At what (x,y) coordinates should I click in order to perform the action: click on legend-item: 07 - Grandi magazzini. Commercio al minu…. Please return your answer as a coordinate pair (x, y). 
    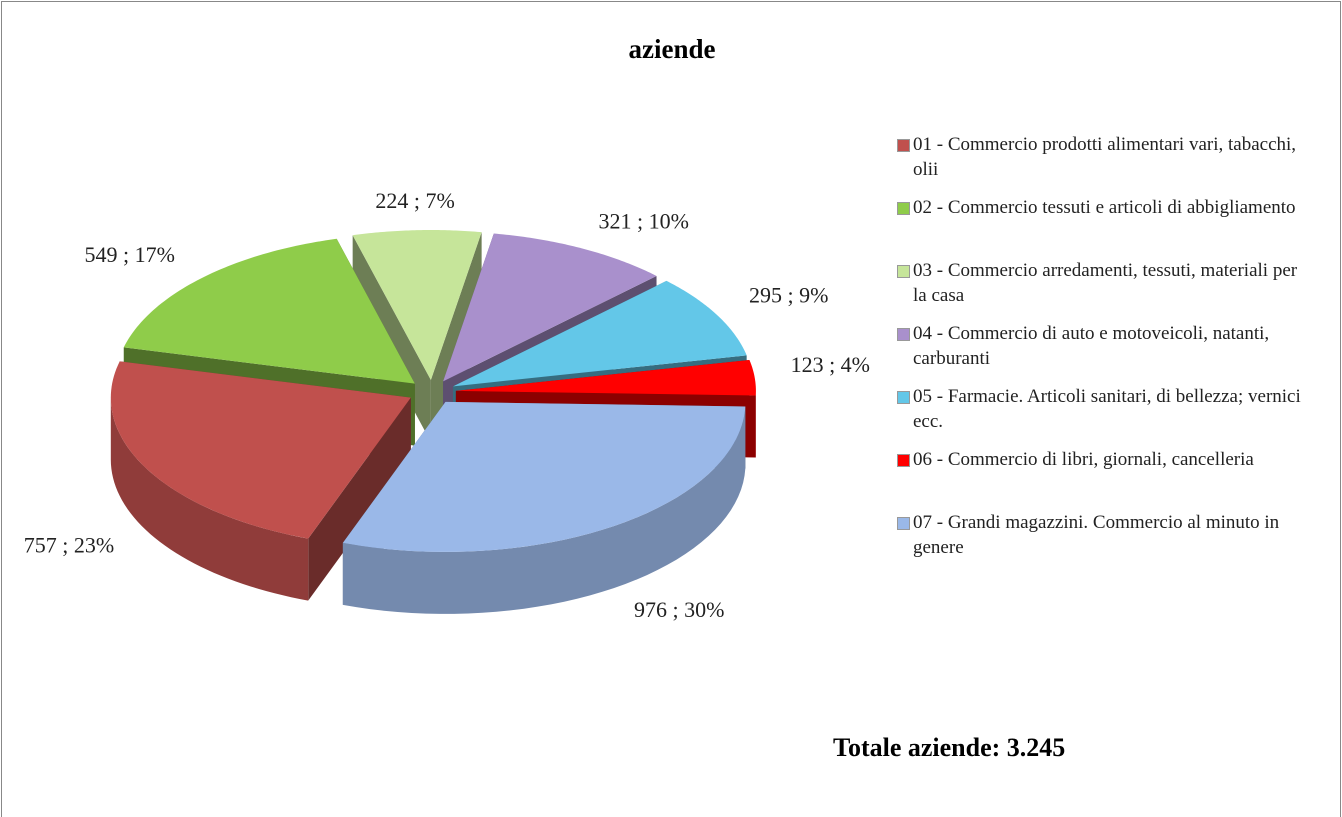
    Looking at the image, I should click on (1105, 541).